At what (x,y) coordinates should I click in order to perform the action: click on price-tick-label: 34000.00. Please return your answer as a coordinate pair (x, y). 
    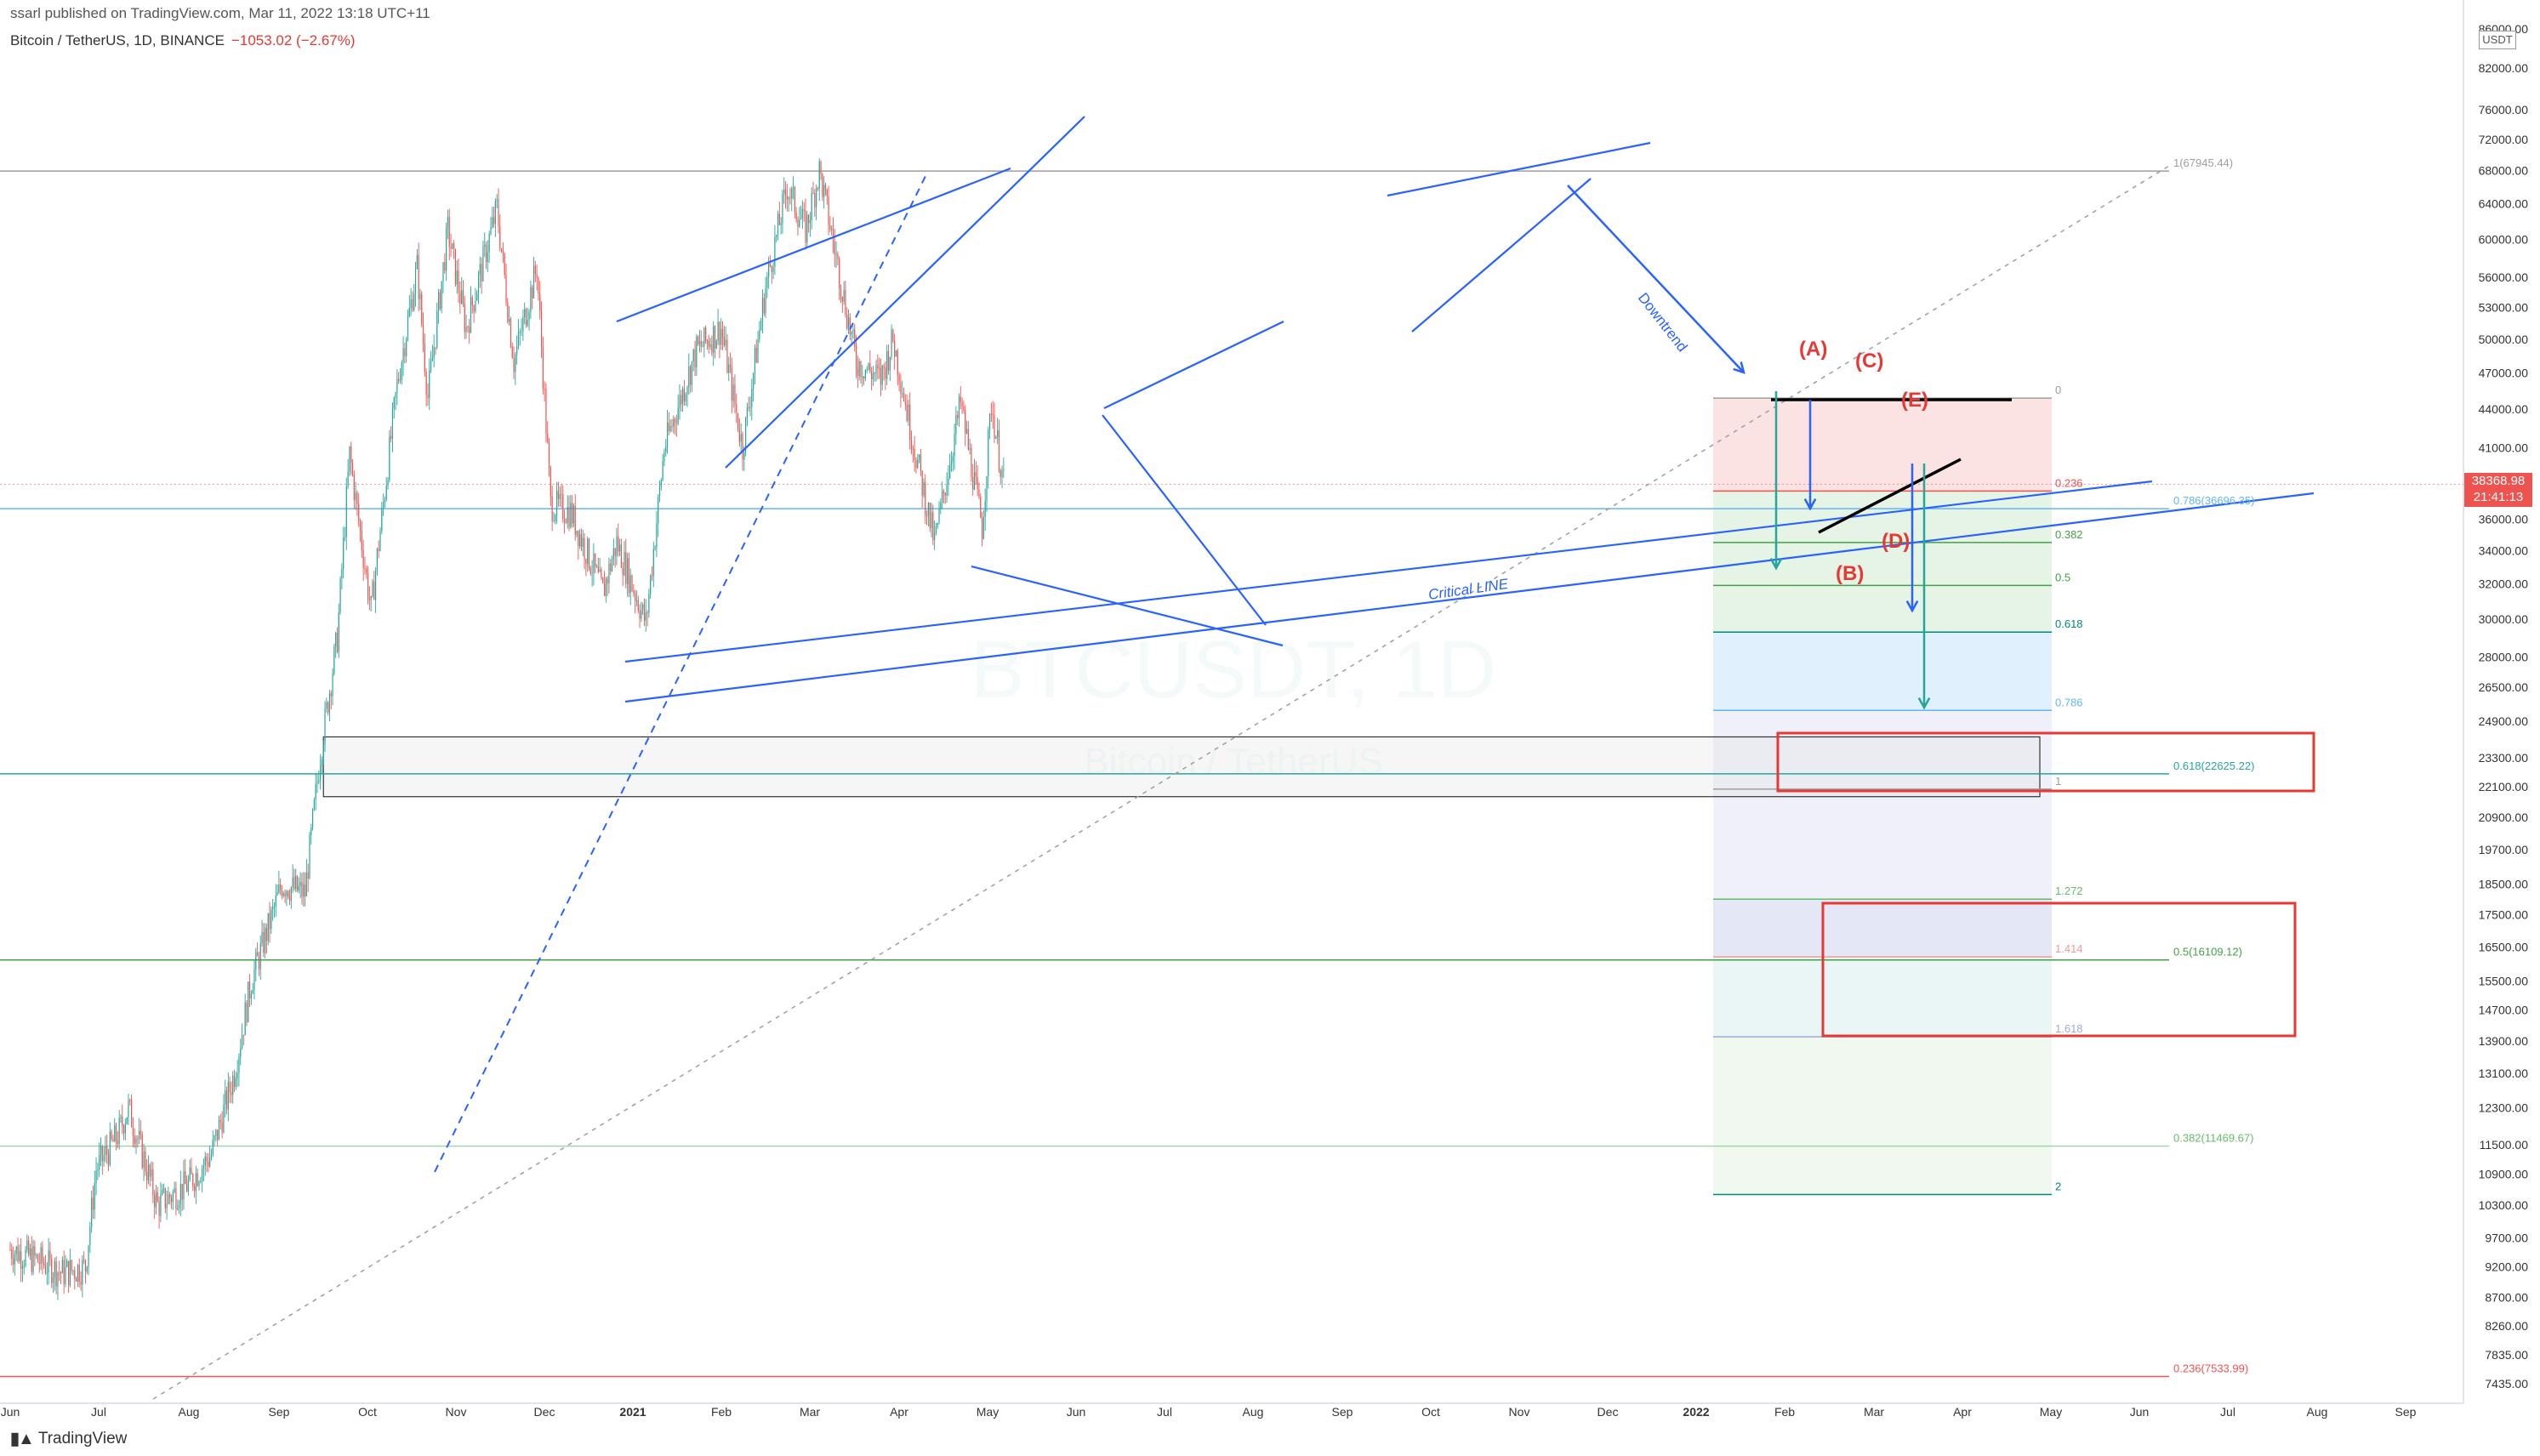
    Looking at the image, I should click on (2504, 550).